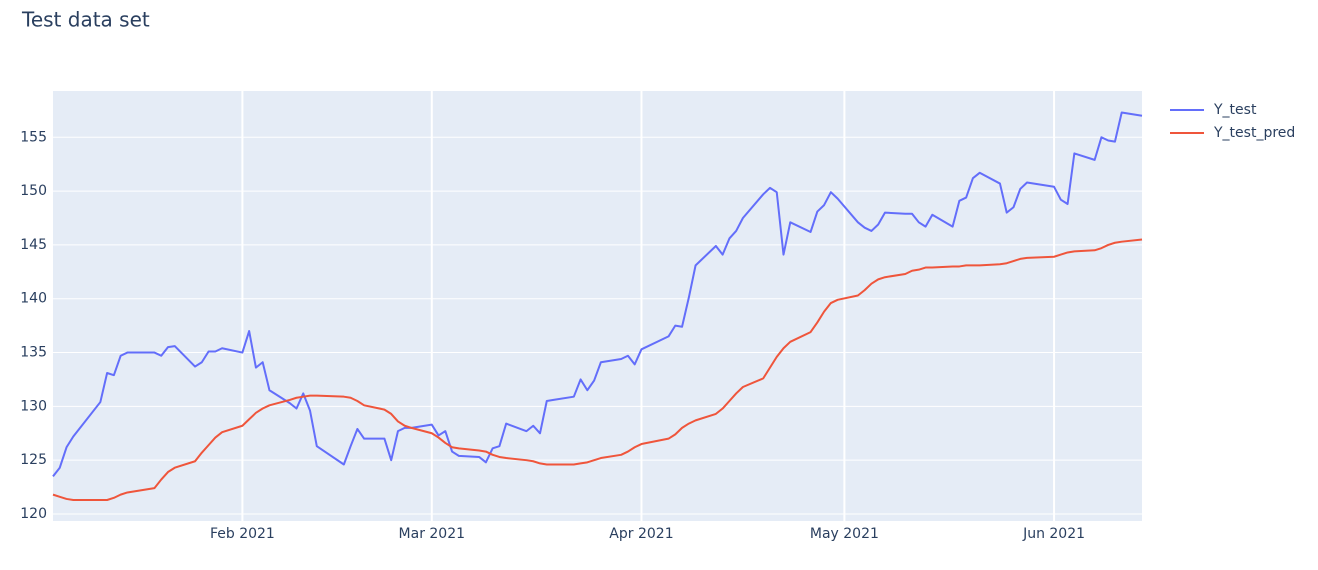 The width and height of the screenshot is (1318, 570). Describe the element at coordinates (33, 460) in the screenshot. I see `y-tick-label: 125` at that location.